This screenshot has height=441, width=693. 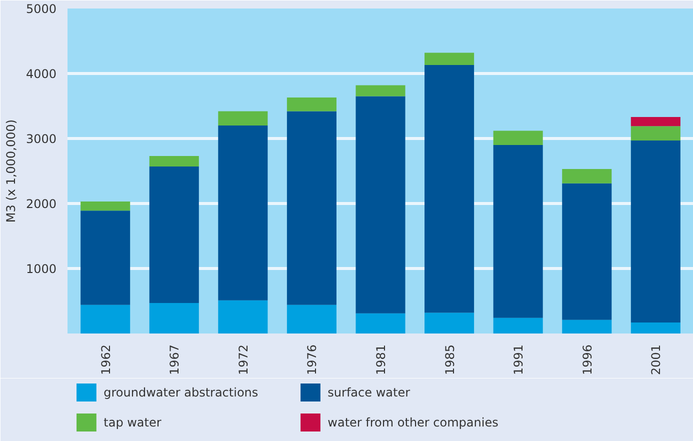 What do you see at coordinates (519, 360) in the screenshot?
I see `x-tick-label: 1991` at bounding box center [519, 360].